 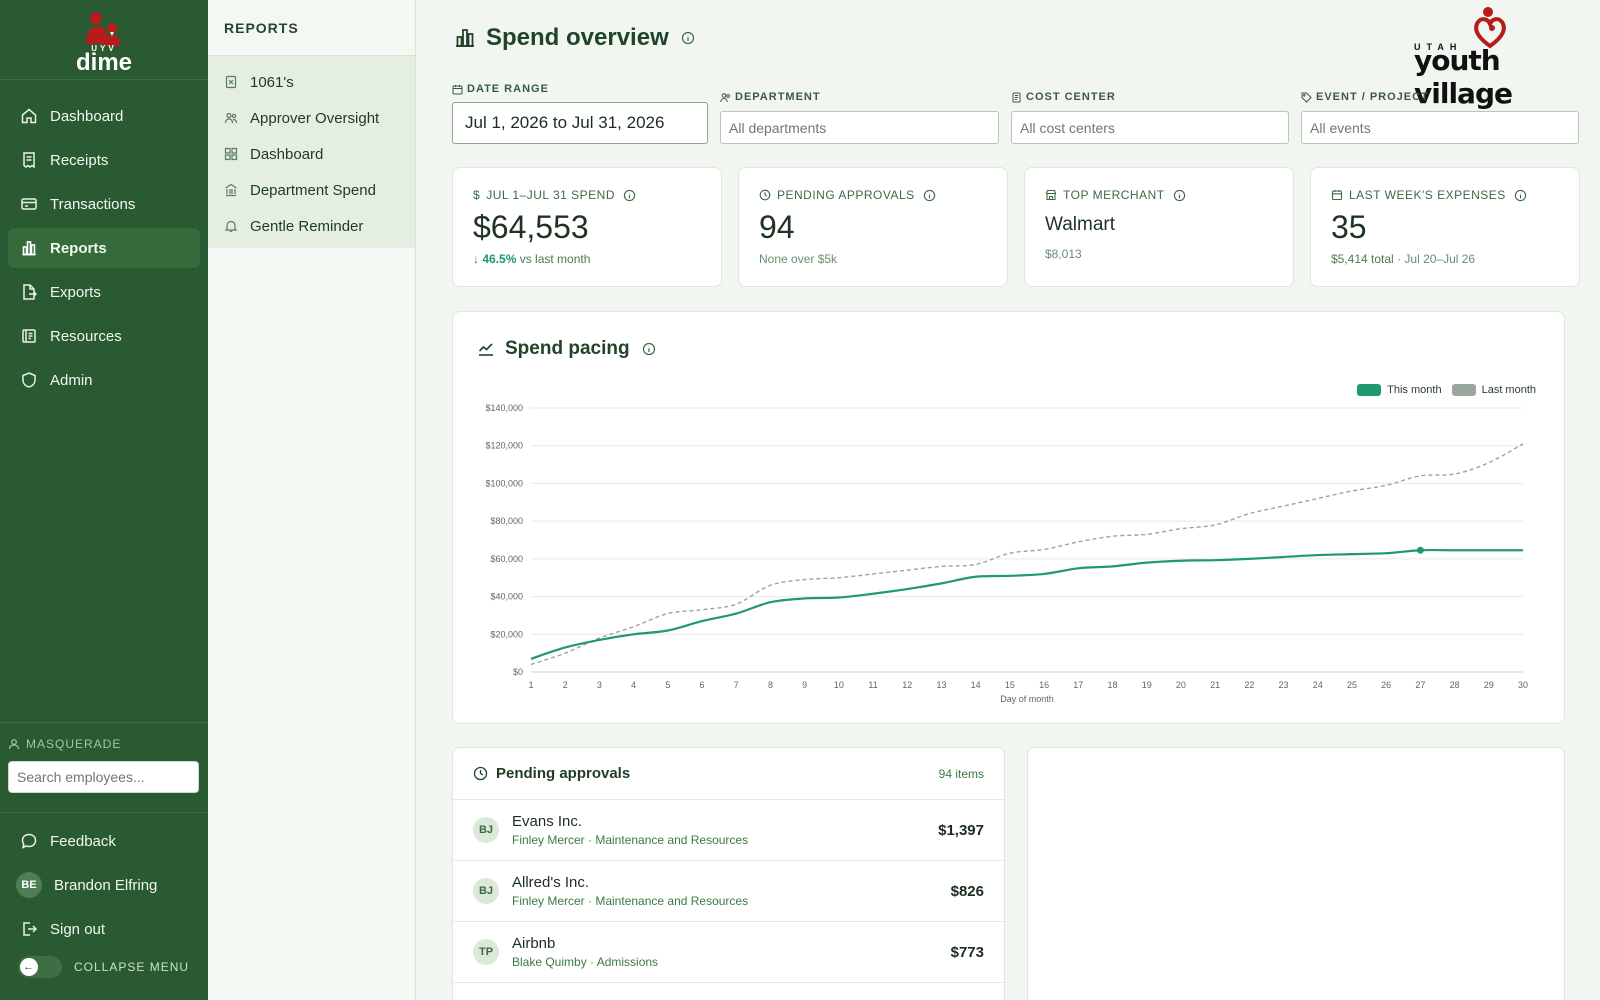 I want to click on legend-swatch-last, so click(x=1463, y=390).